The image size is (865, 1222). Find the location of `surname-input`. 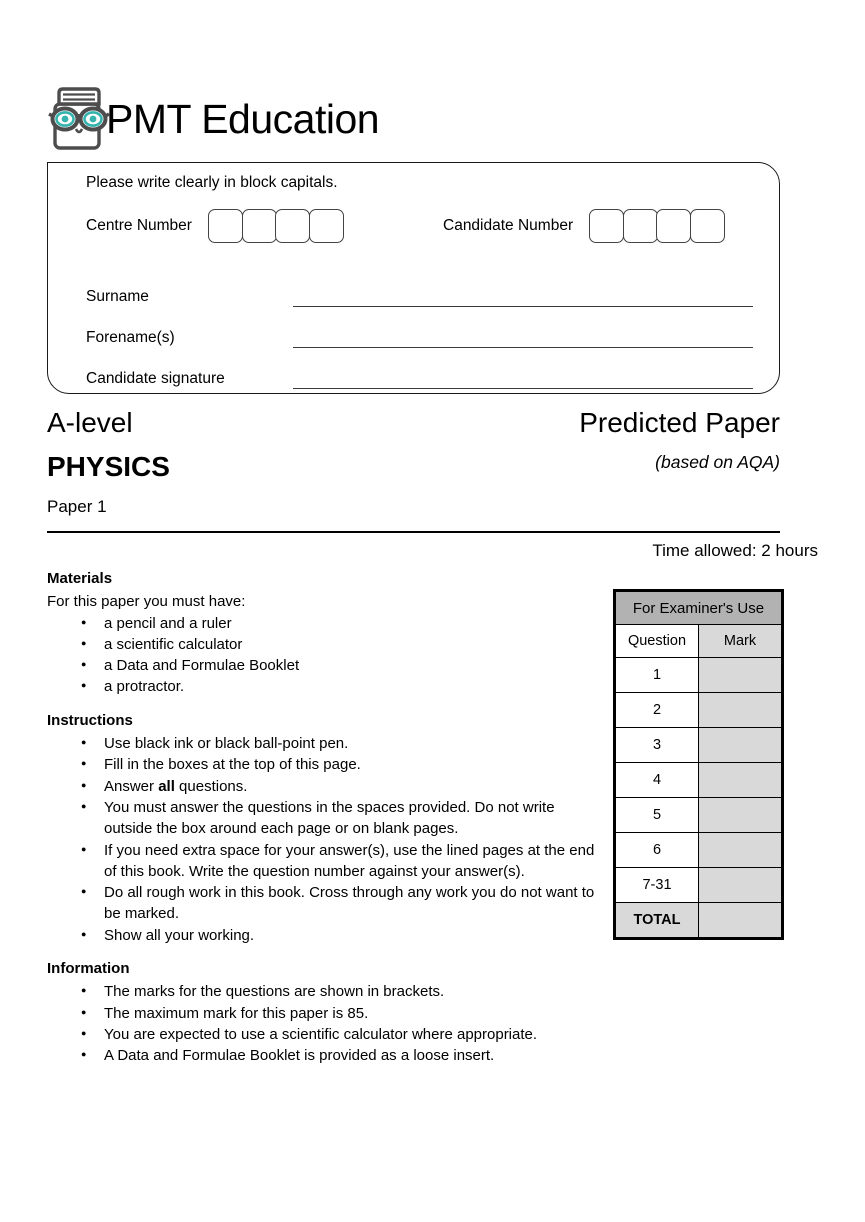

surname-input is located at coordinates (523, 297).